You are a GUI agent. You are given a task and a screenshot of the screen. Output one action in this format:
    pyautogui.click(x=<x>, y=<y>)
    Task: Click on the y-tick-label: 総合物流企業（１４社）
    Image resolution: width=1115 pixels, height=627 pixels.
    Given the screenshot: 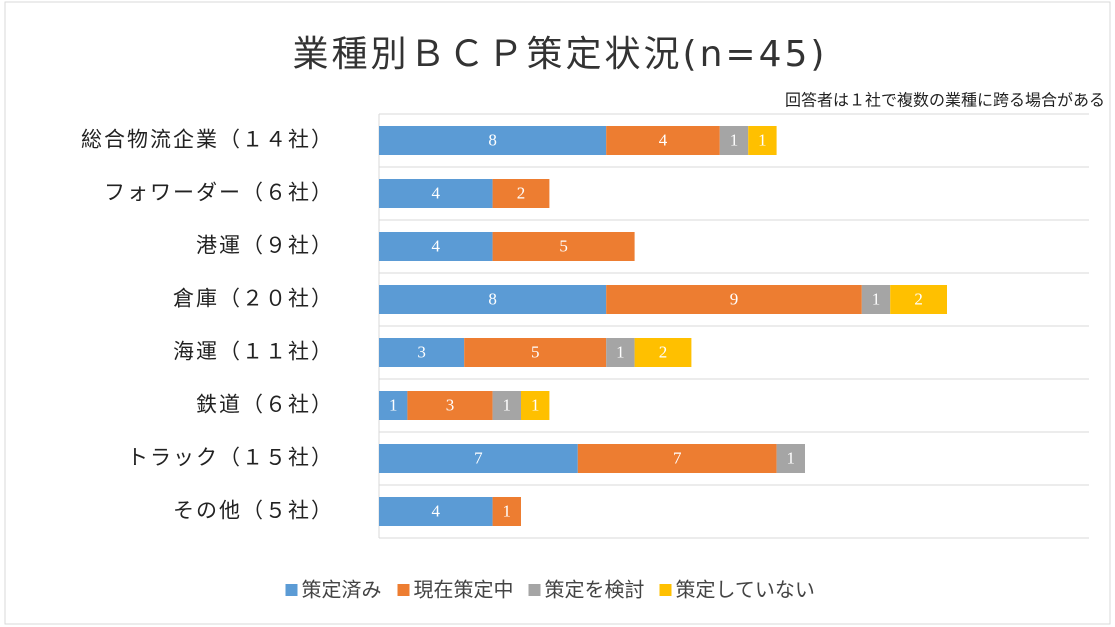 What is the action you would take?
    pyautogui.click(x=207, y=140)
    